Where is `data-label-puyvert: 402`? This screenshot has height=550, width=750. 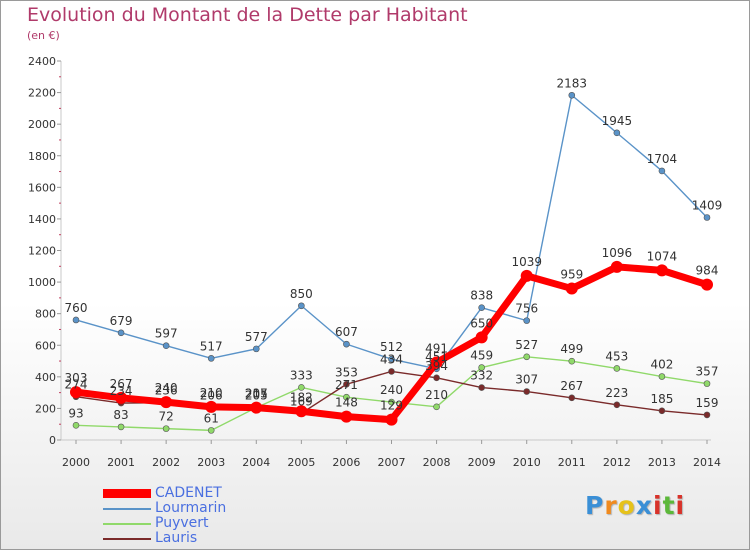 data-label-puyvert: 402 is located at coordinates (661, 365).